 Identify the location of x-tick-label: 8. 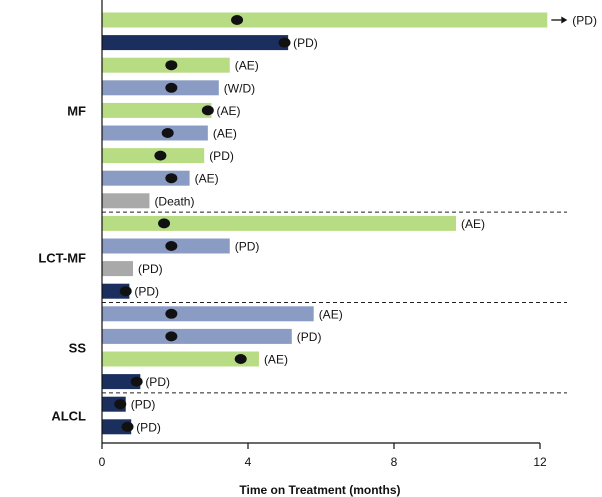
(394, 462).